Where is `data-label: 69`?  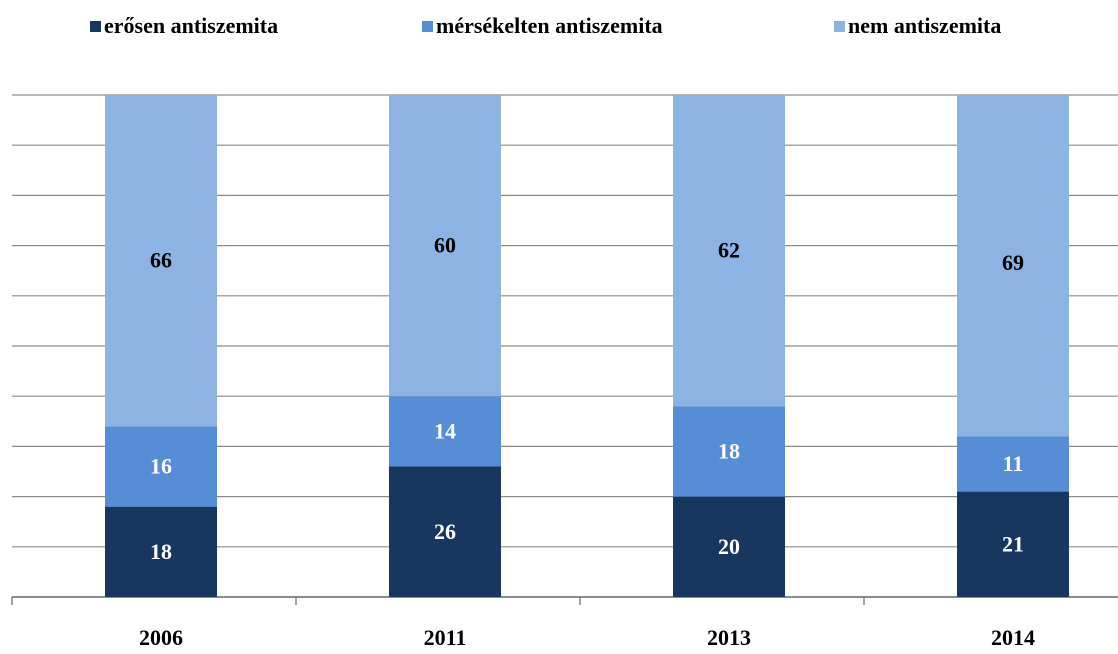 data-label: 69 is located at coordinates (1013, 262).